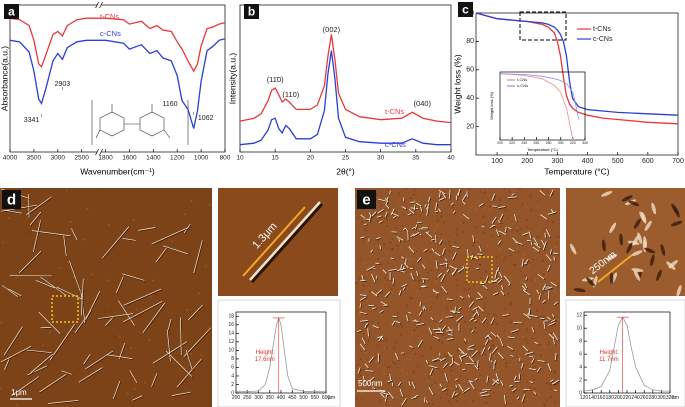 This screenshot has height=407, width=685. I want to click on molecule, so click(140, 122).